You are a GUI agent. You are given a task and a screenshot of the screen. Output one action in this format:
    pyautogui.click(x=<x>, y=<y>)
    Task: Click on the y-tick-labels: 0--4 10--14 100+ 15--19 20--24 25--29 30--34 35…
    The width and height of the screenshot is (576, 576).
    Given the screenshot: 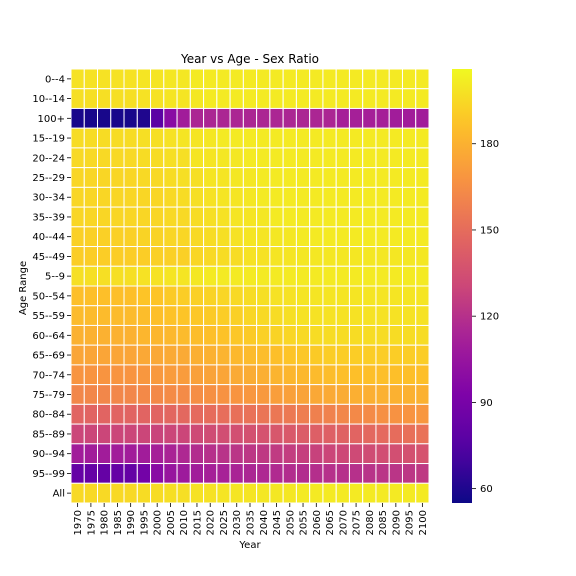 What is the action you would take?
    pyautogui.click(x=51, y=287)
    